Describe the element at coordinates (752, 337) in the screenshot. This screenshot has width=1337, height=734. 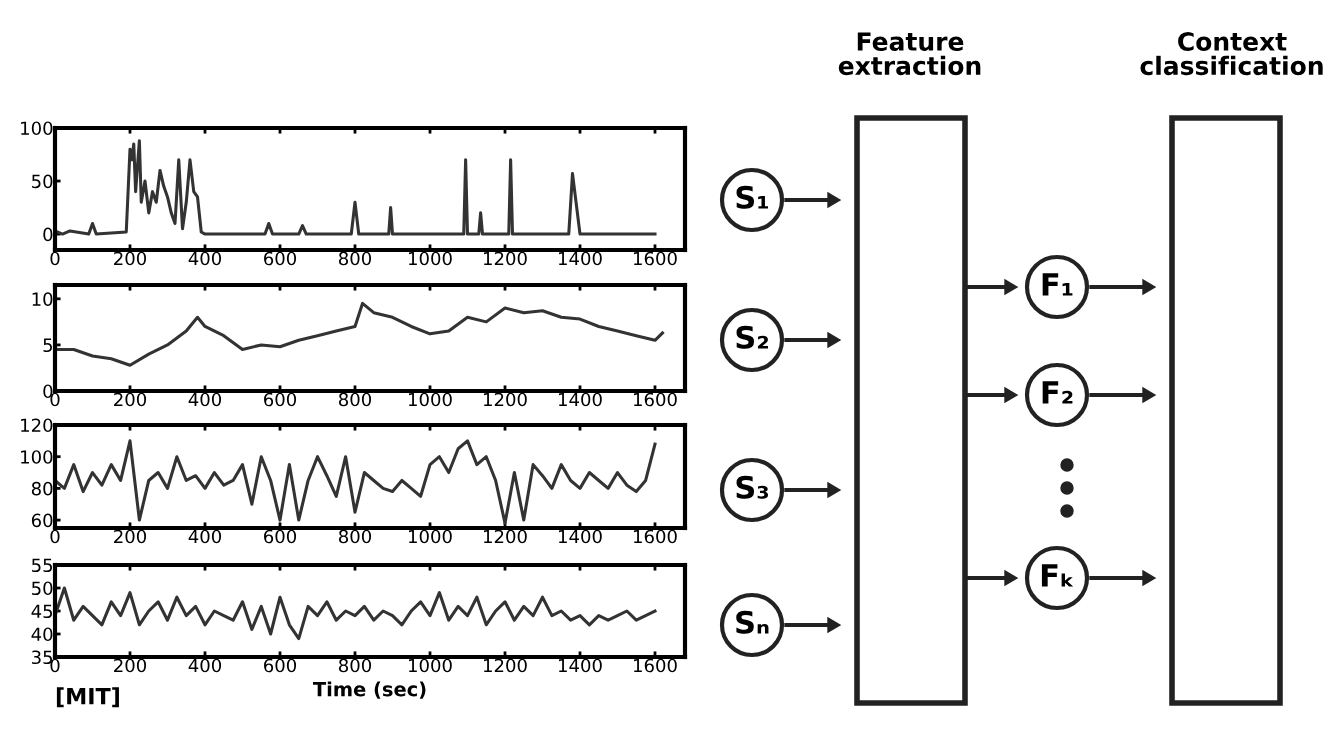
I see `text: S₂` at that location.